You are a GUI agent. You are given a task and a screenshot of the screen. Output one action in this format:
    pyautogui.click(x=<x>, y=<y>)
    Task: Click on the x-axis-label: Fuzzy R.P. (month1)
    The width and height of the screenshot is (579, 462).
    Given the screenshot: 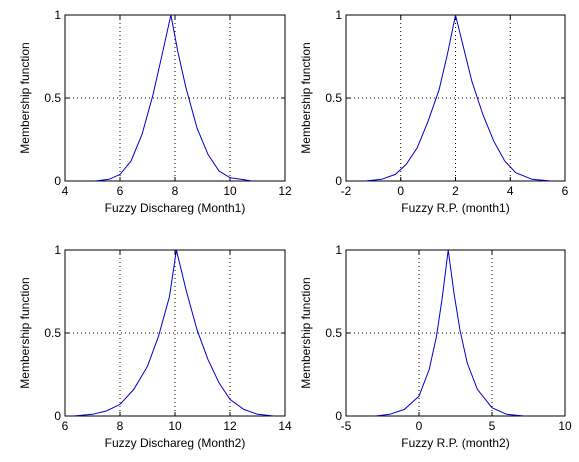 What is the action you would take?
    pyautogui.click(x=455, y=208)
    